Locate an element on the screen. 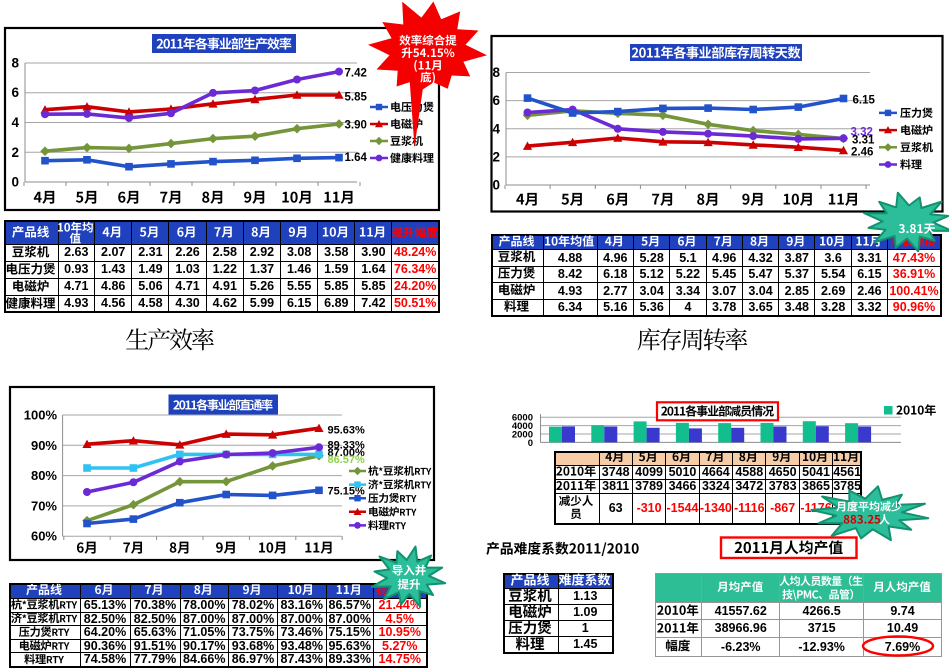  svg-text: 60% is located at coordinates (44, 536).